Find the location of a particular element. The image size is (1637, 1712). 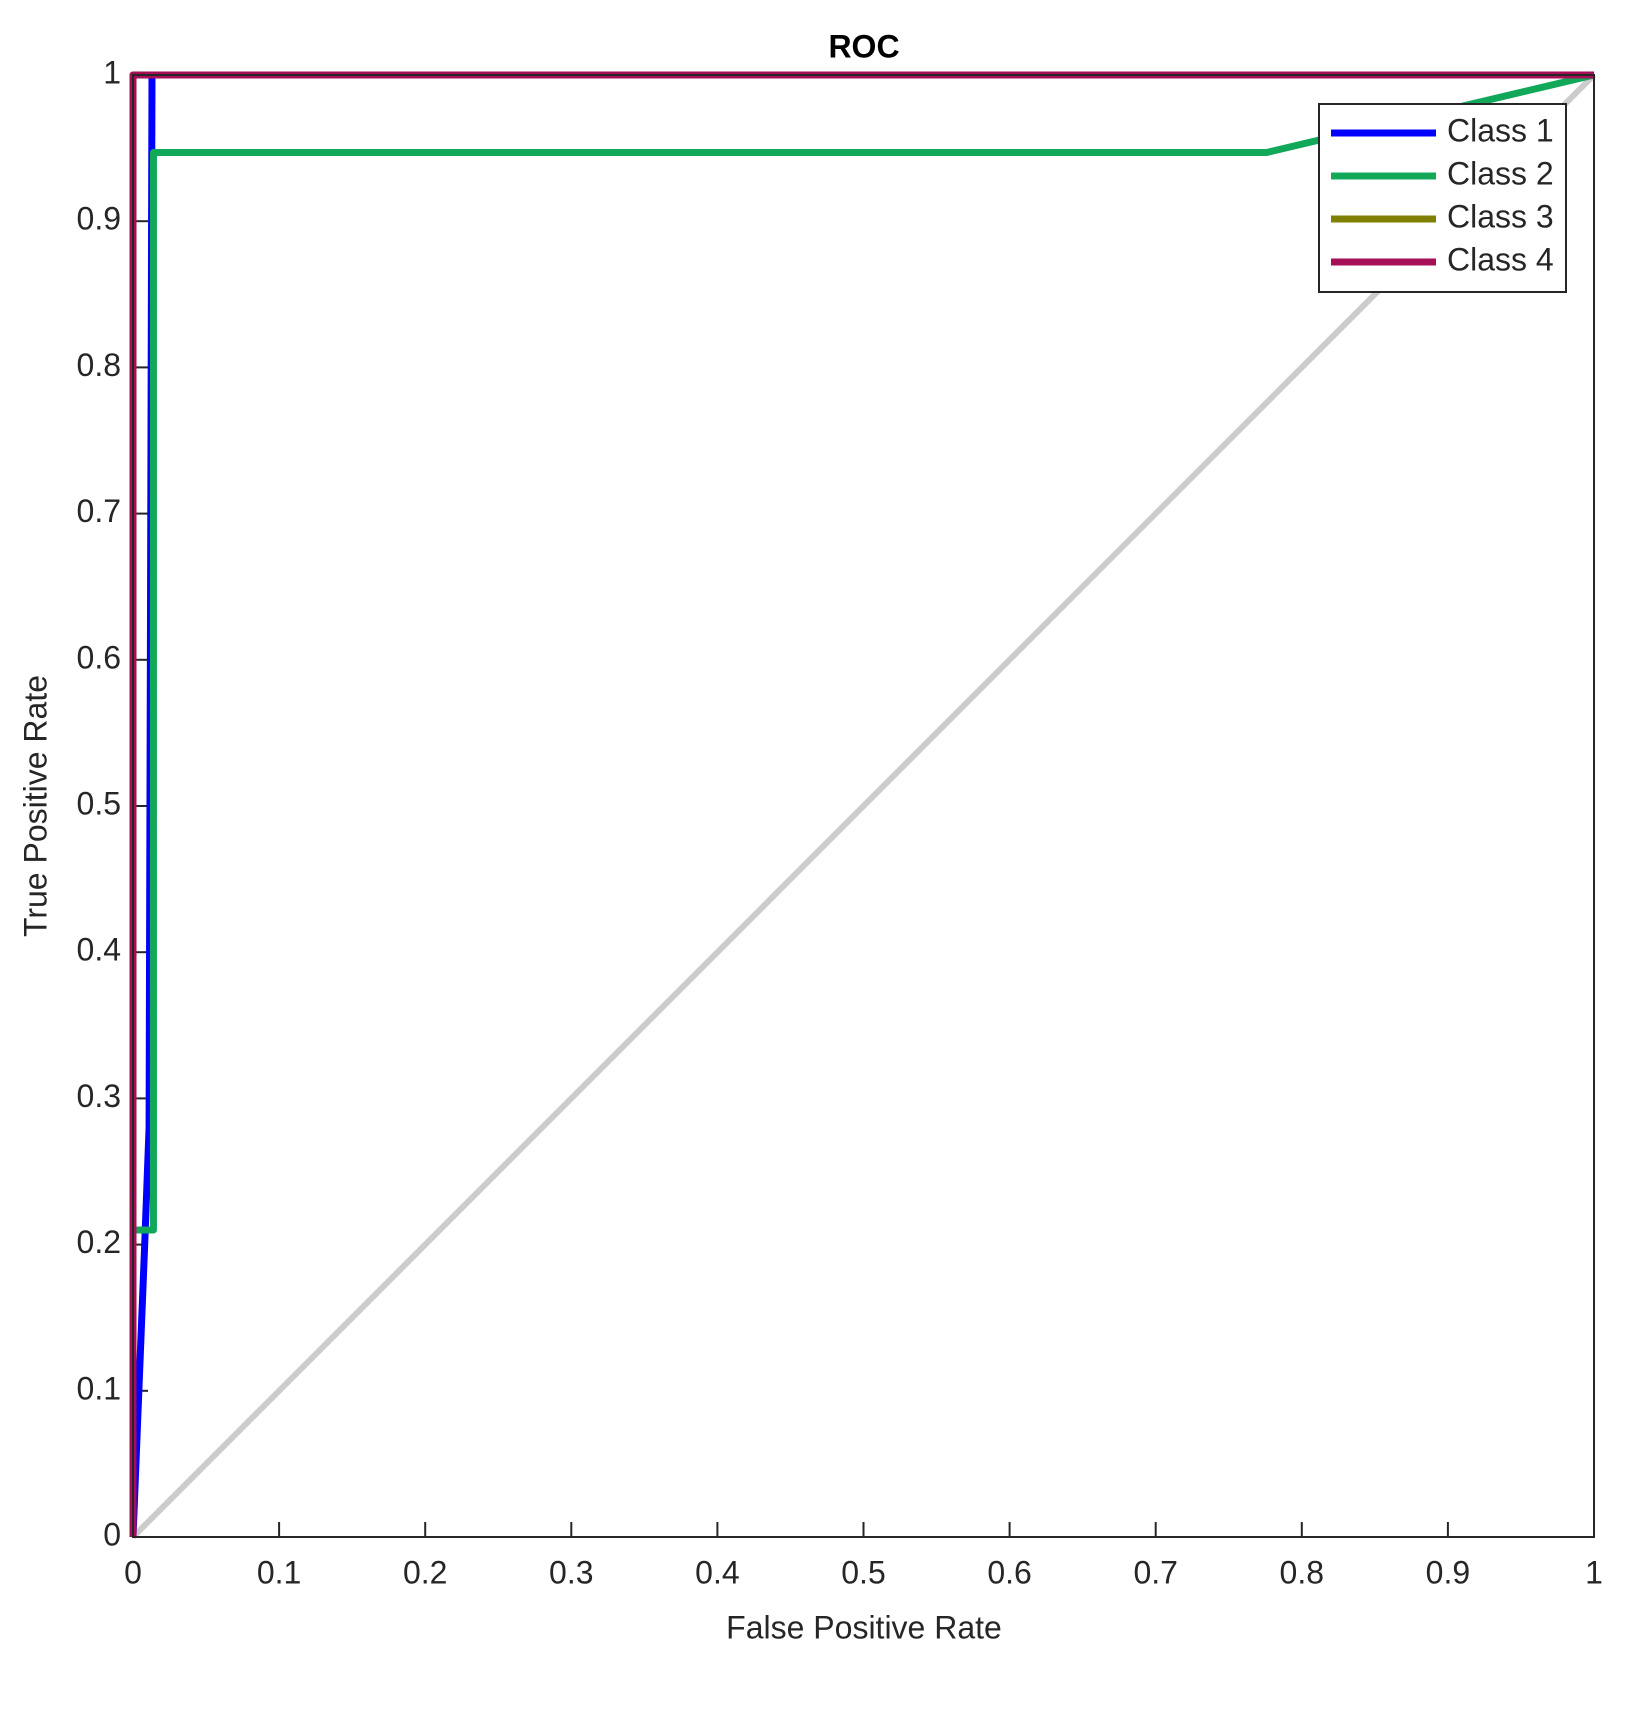

x-axis-label: False Positive Rate is located at coordinates (864, 1627).